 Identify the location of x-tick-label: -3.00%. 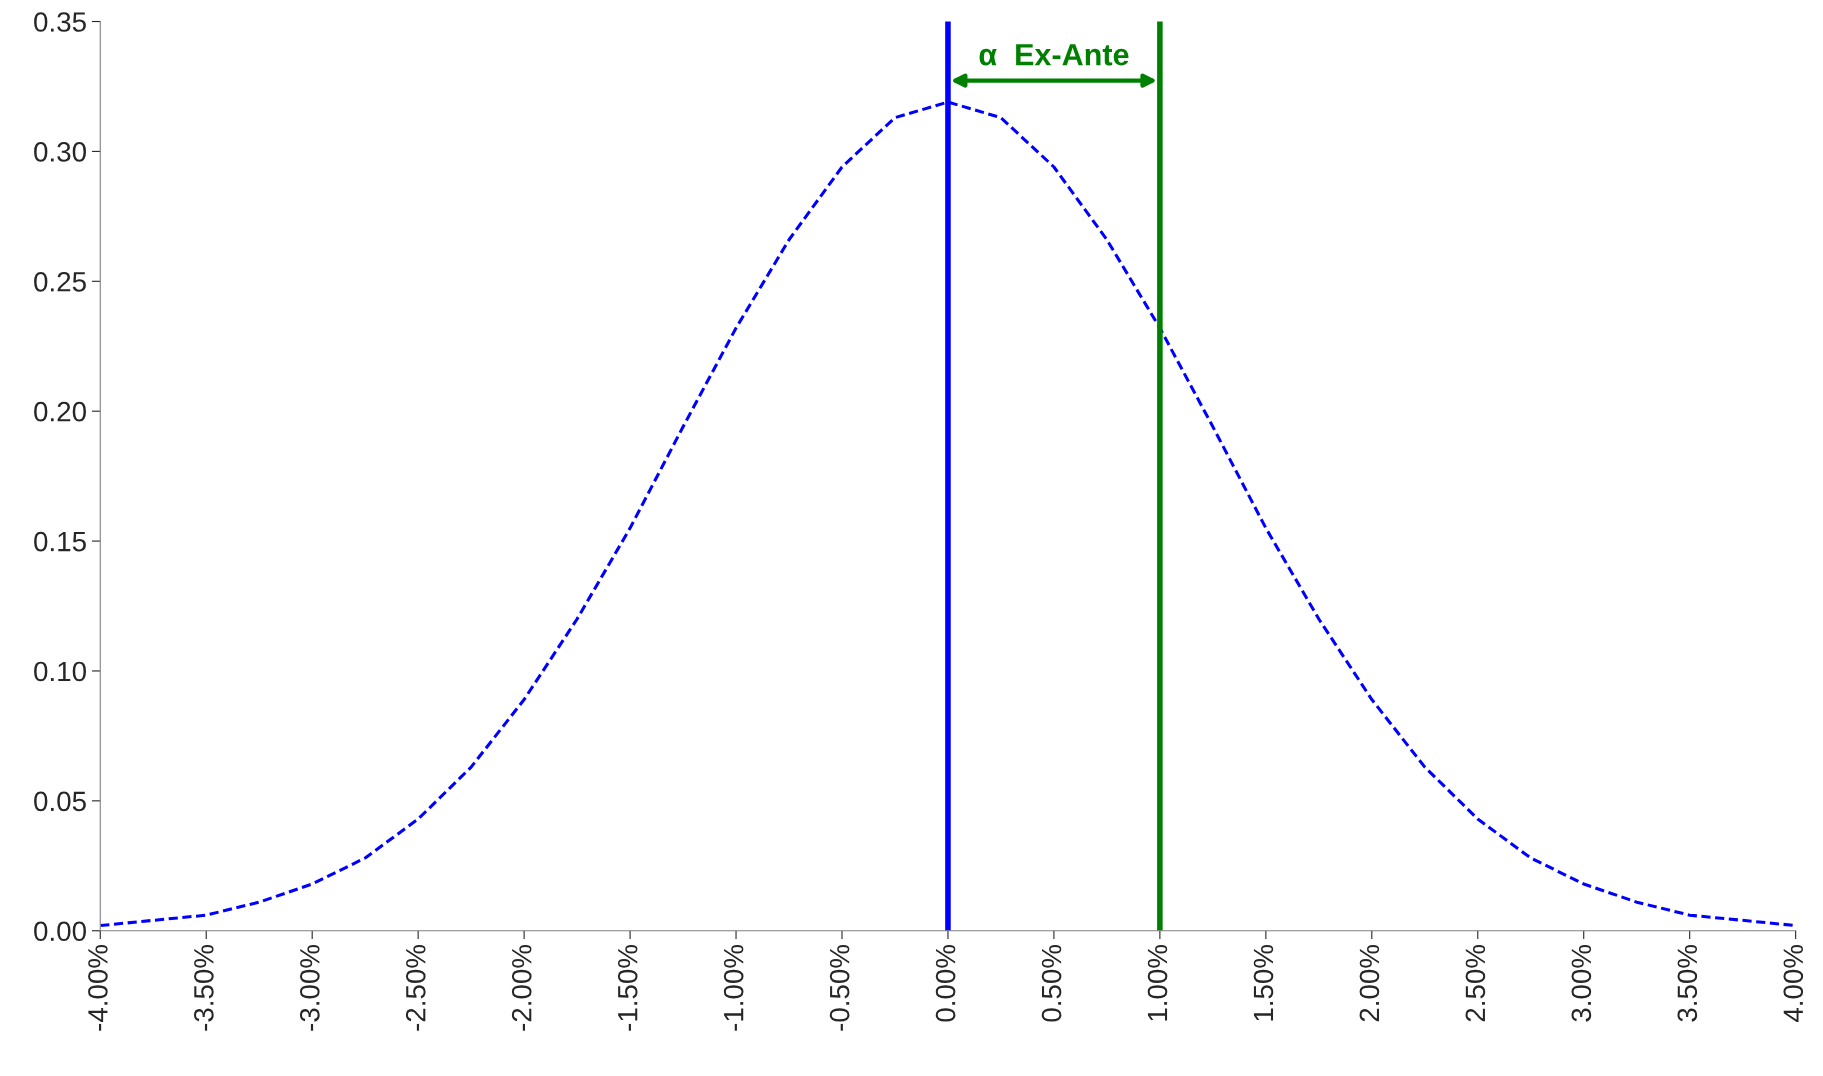
(309, 987).